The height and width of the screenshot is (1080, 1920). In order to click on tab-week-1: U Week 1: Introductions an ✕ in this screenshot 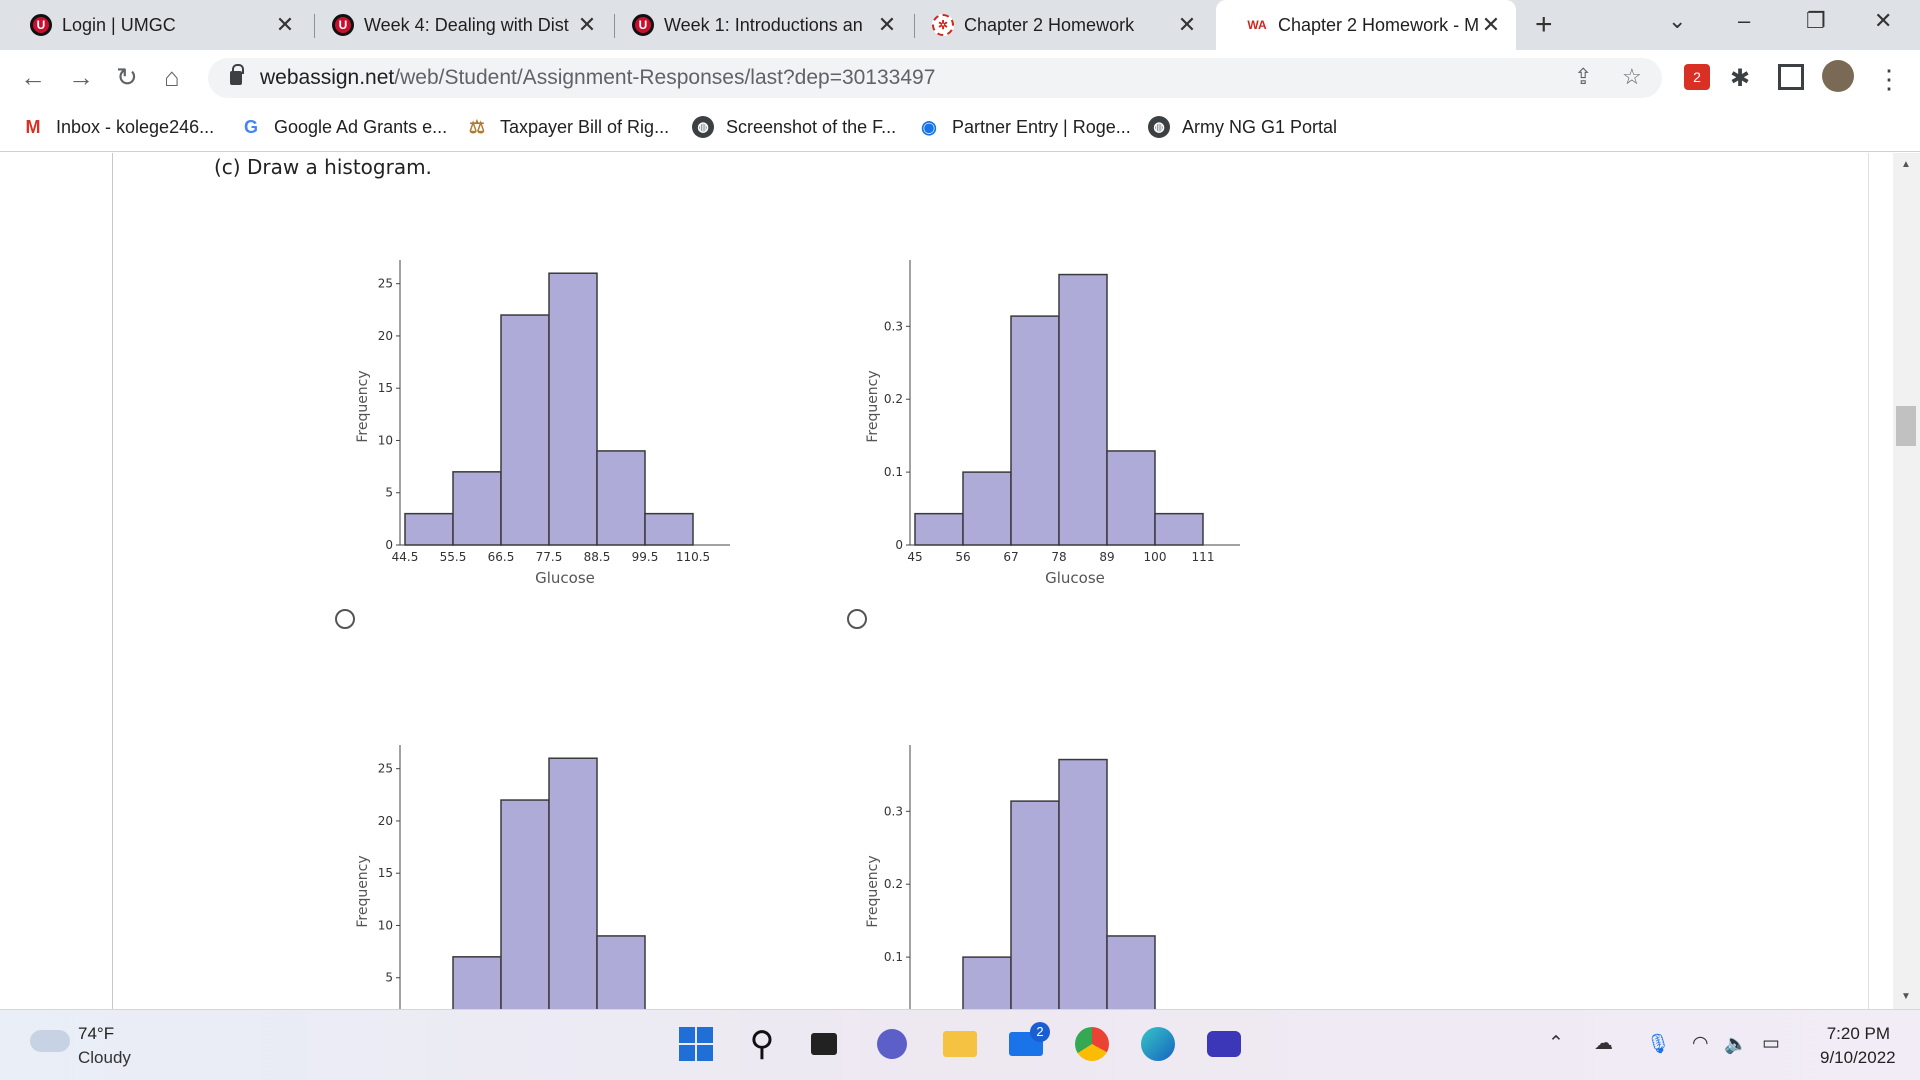, I will do `click(757, 25)`.